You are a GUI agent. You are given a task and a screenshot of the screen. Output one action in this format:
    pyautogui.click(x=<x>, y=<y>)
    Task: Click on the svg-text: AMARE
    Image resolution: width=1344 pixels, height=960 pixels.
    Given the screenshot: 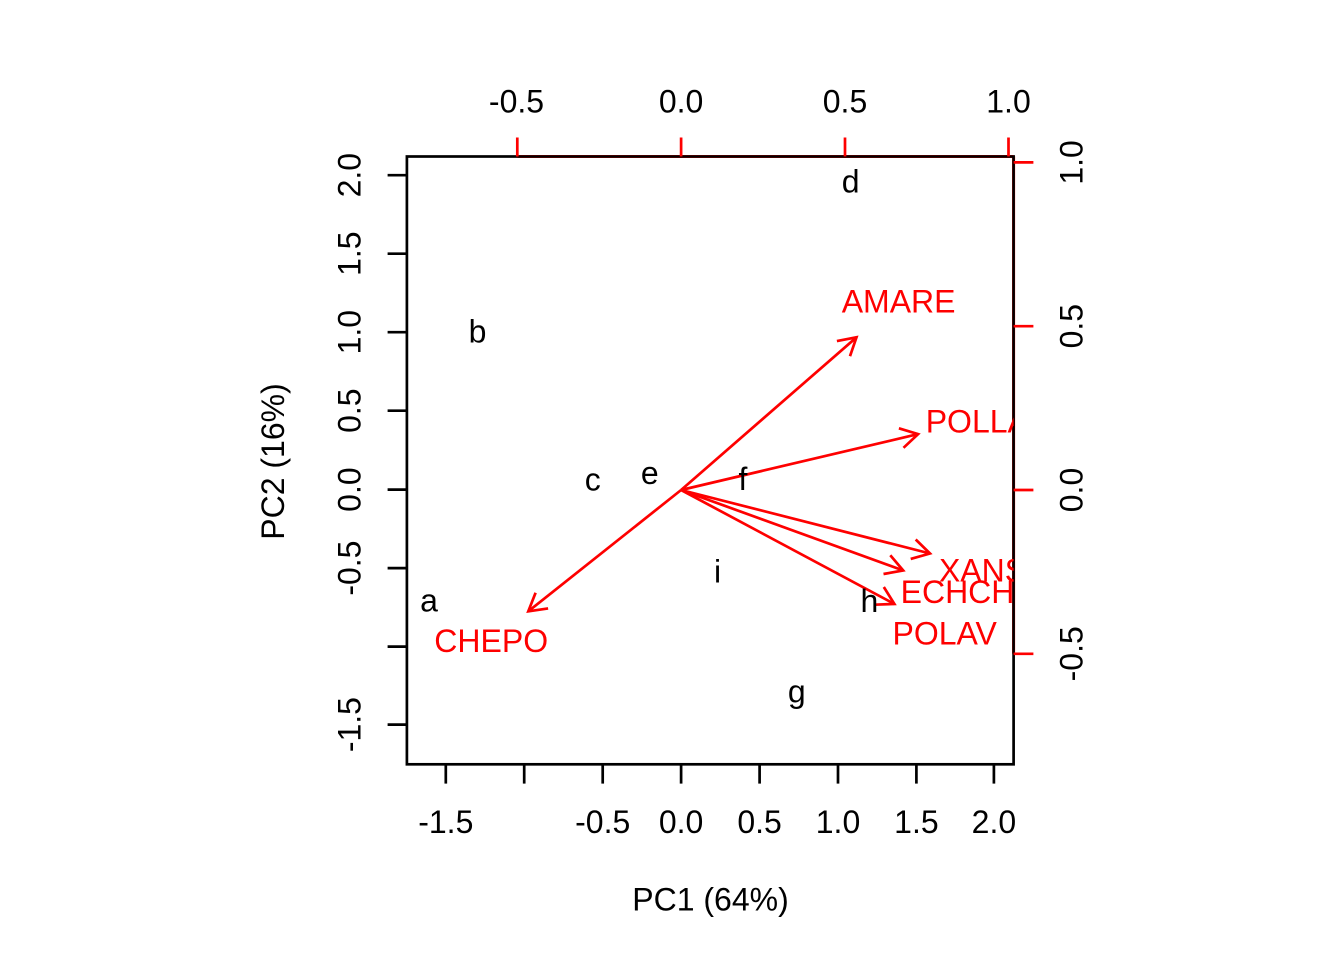 What is the action you would take?
    pyautogui.click(x=899, y=301)
    